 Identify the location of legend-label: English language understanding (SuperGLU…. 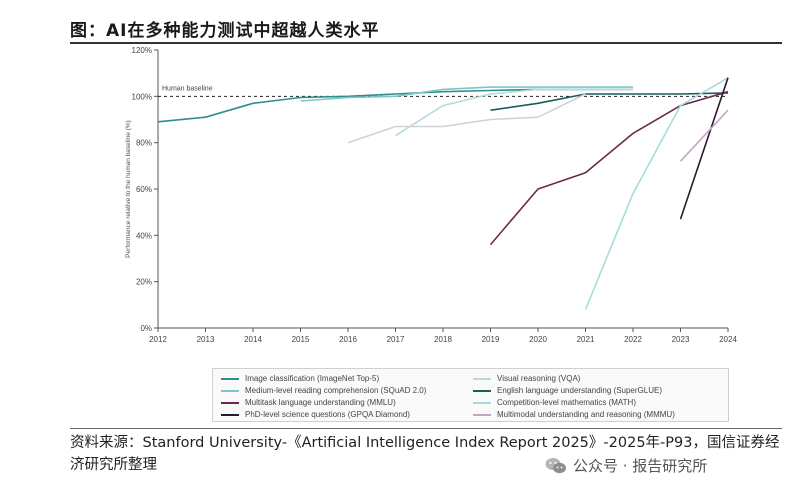
(579, 390).